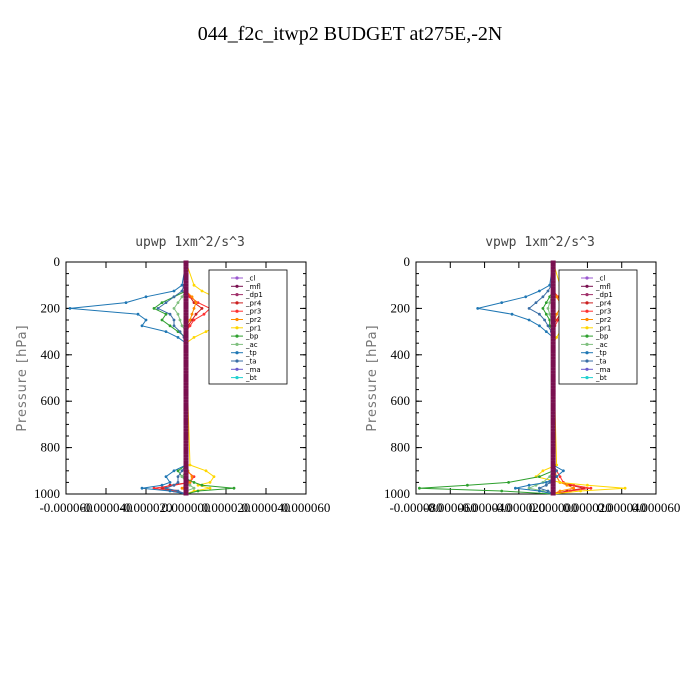  What do you see at coordinates (253, 312) in the screenshot?
I see `legend-label: _pr3` at bounding box center [253, 312].